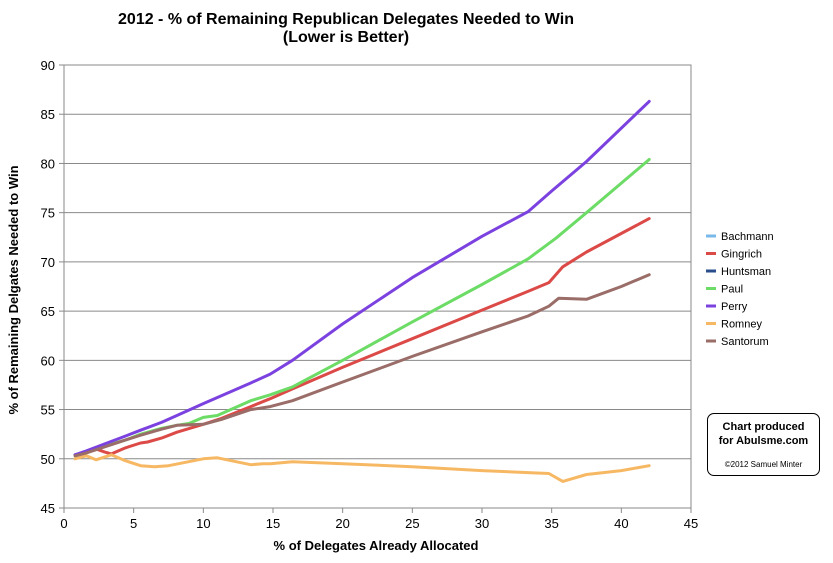 The width and height of the screenshot is (833, 563). I want to click on x-tick-label: 45, so click(691, 523).